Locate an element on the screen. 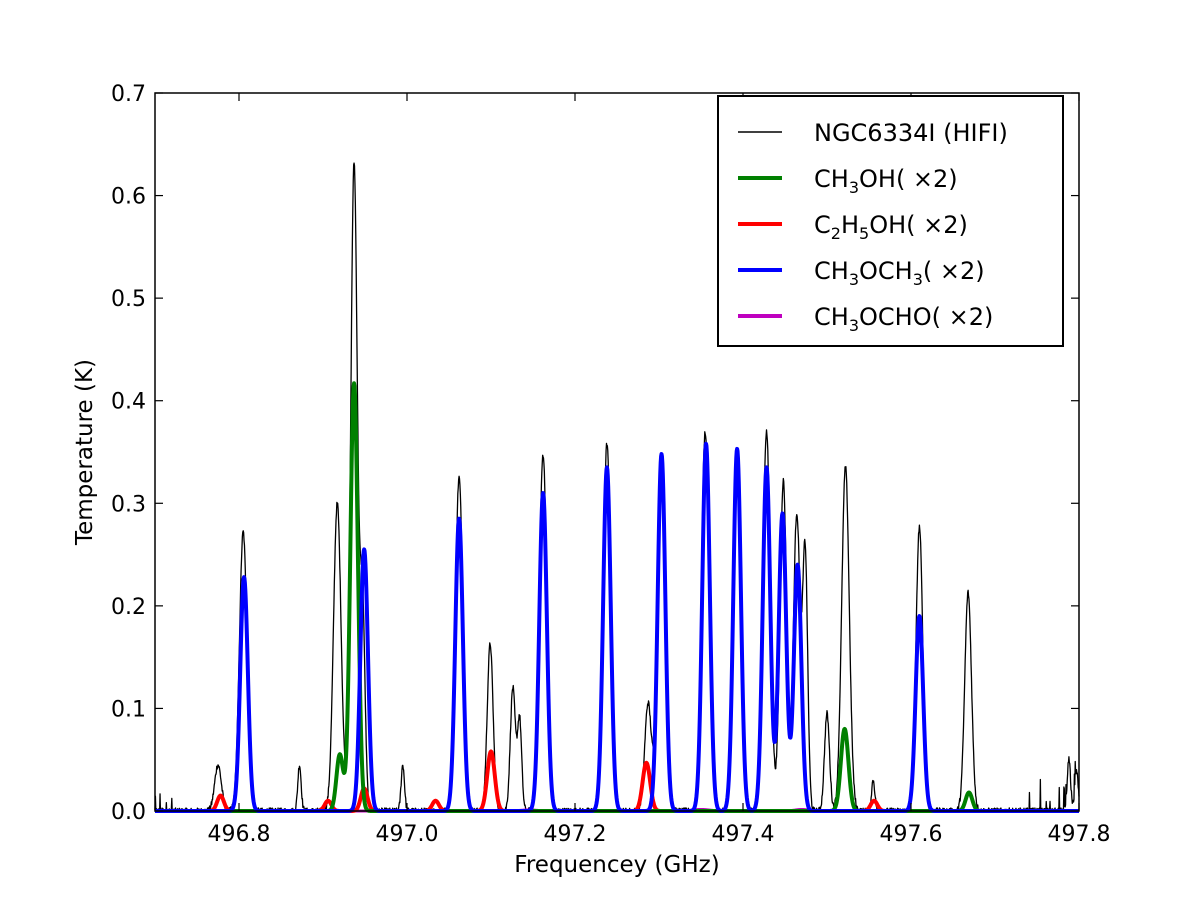 This screenshot has height=903, width=1200. y-tick-label: 0.6 is located at coordinates (128, 197).